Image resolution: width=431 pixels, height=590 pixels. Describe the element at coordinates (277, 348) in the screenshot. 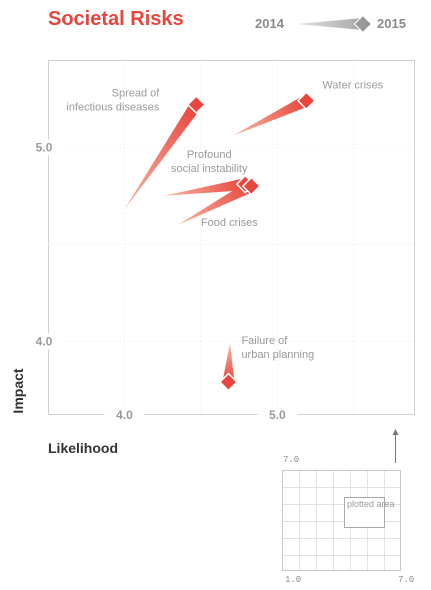

I see `label-failure-of-urban-planning: Failure of urban planning` at that location.